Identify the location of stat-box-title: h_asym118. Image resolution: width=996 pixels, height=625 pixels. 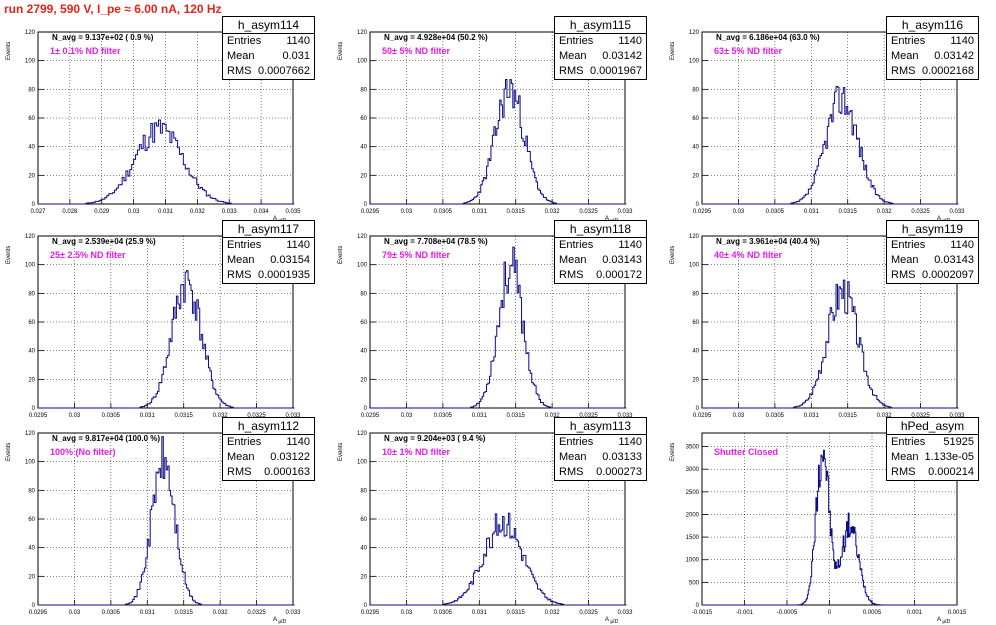
(600, 229).